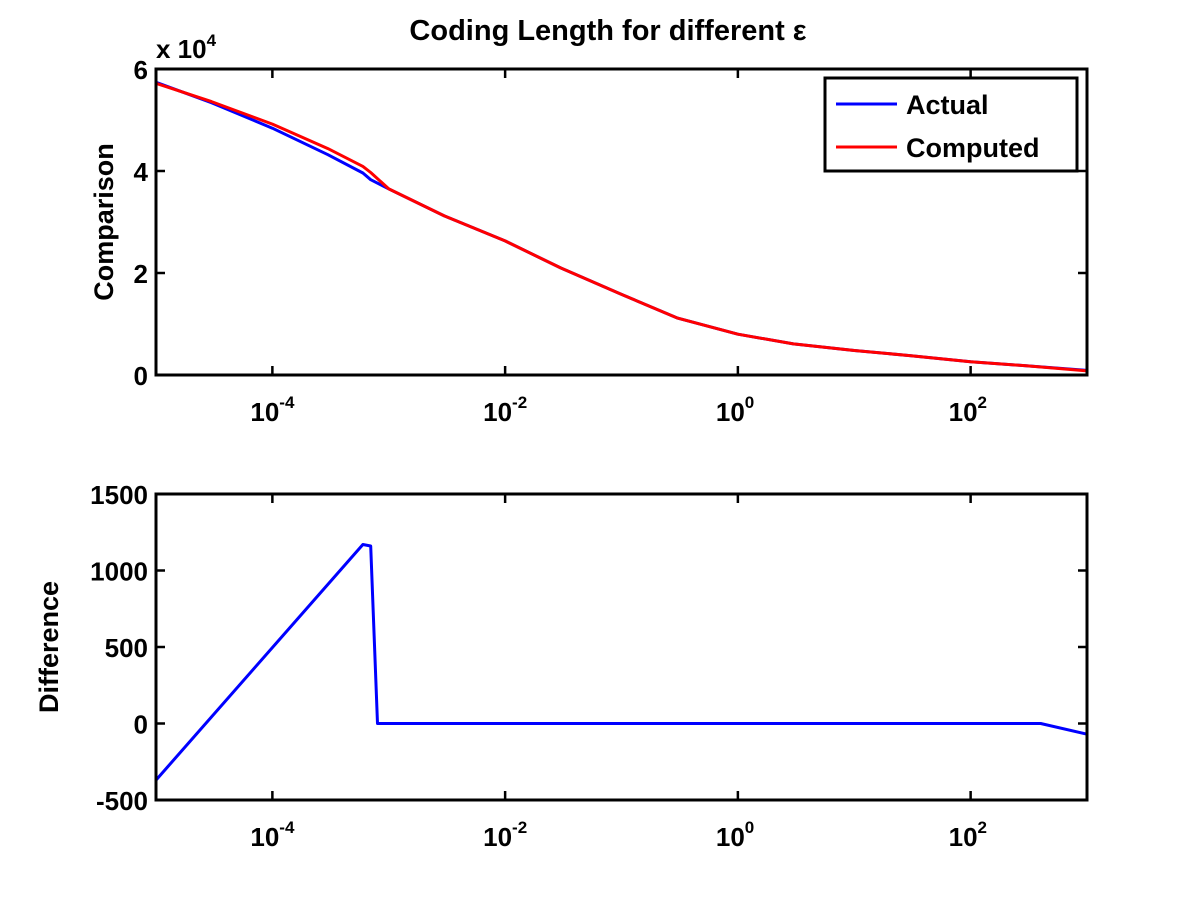  I want to click on legend-box, so click(951, 124).